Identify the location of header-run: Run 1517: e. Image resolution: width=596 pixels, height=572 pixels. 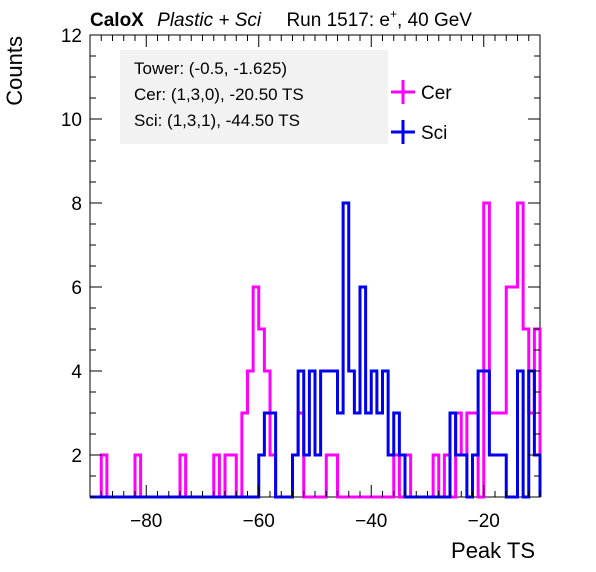
(338, 20).